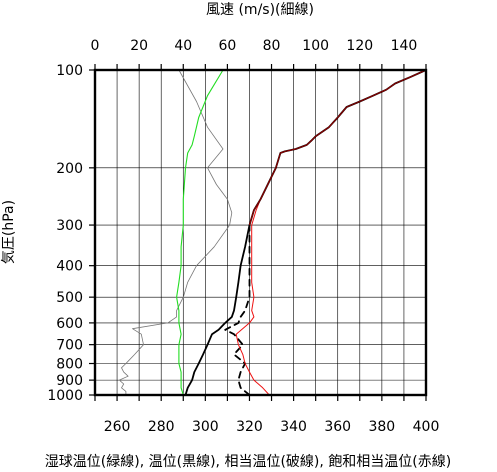 The height and width of the screenshot is (472, 497). I want to click on x-top-tick-label: 0, so click(95, 46).